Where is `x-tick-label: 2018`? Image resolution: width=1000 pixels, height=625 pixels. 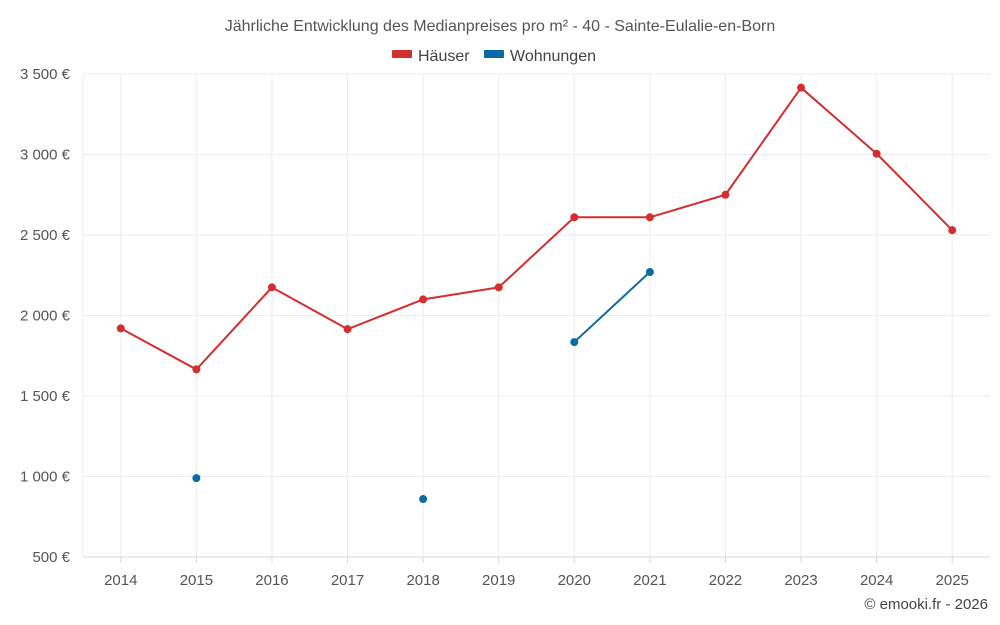
x-tick-label: 2018 is located at coordinates (422, 580).